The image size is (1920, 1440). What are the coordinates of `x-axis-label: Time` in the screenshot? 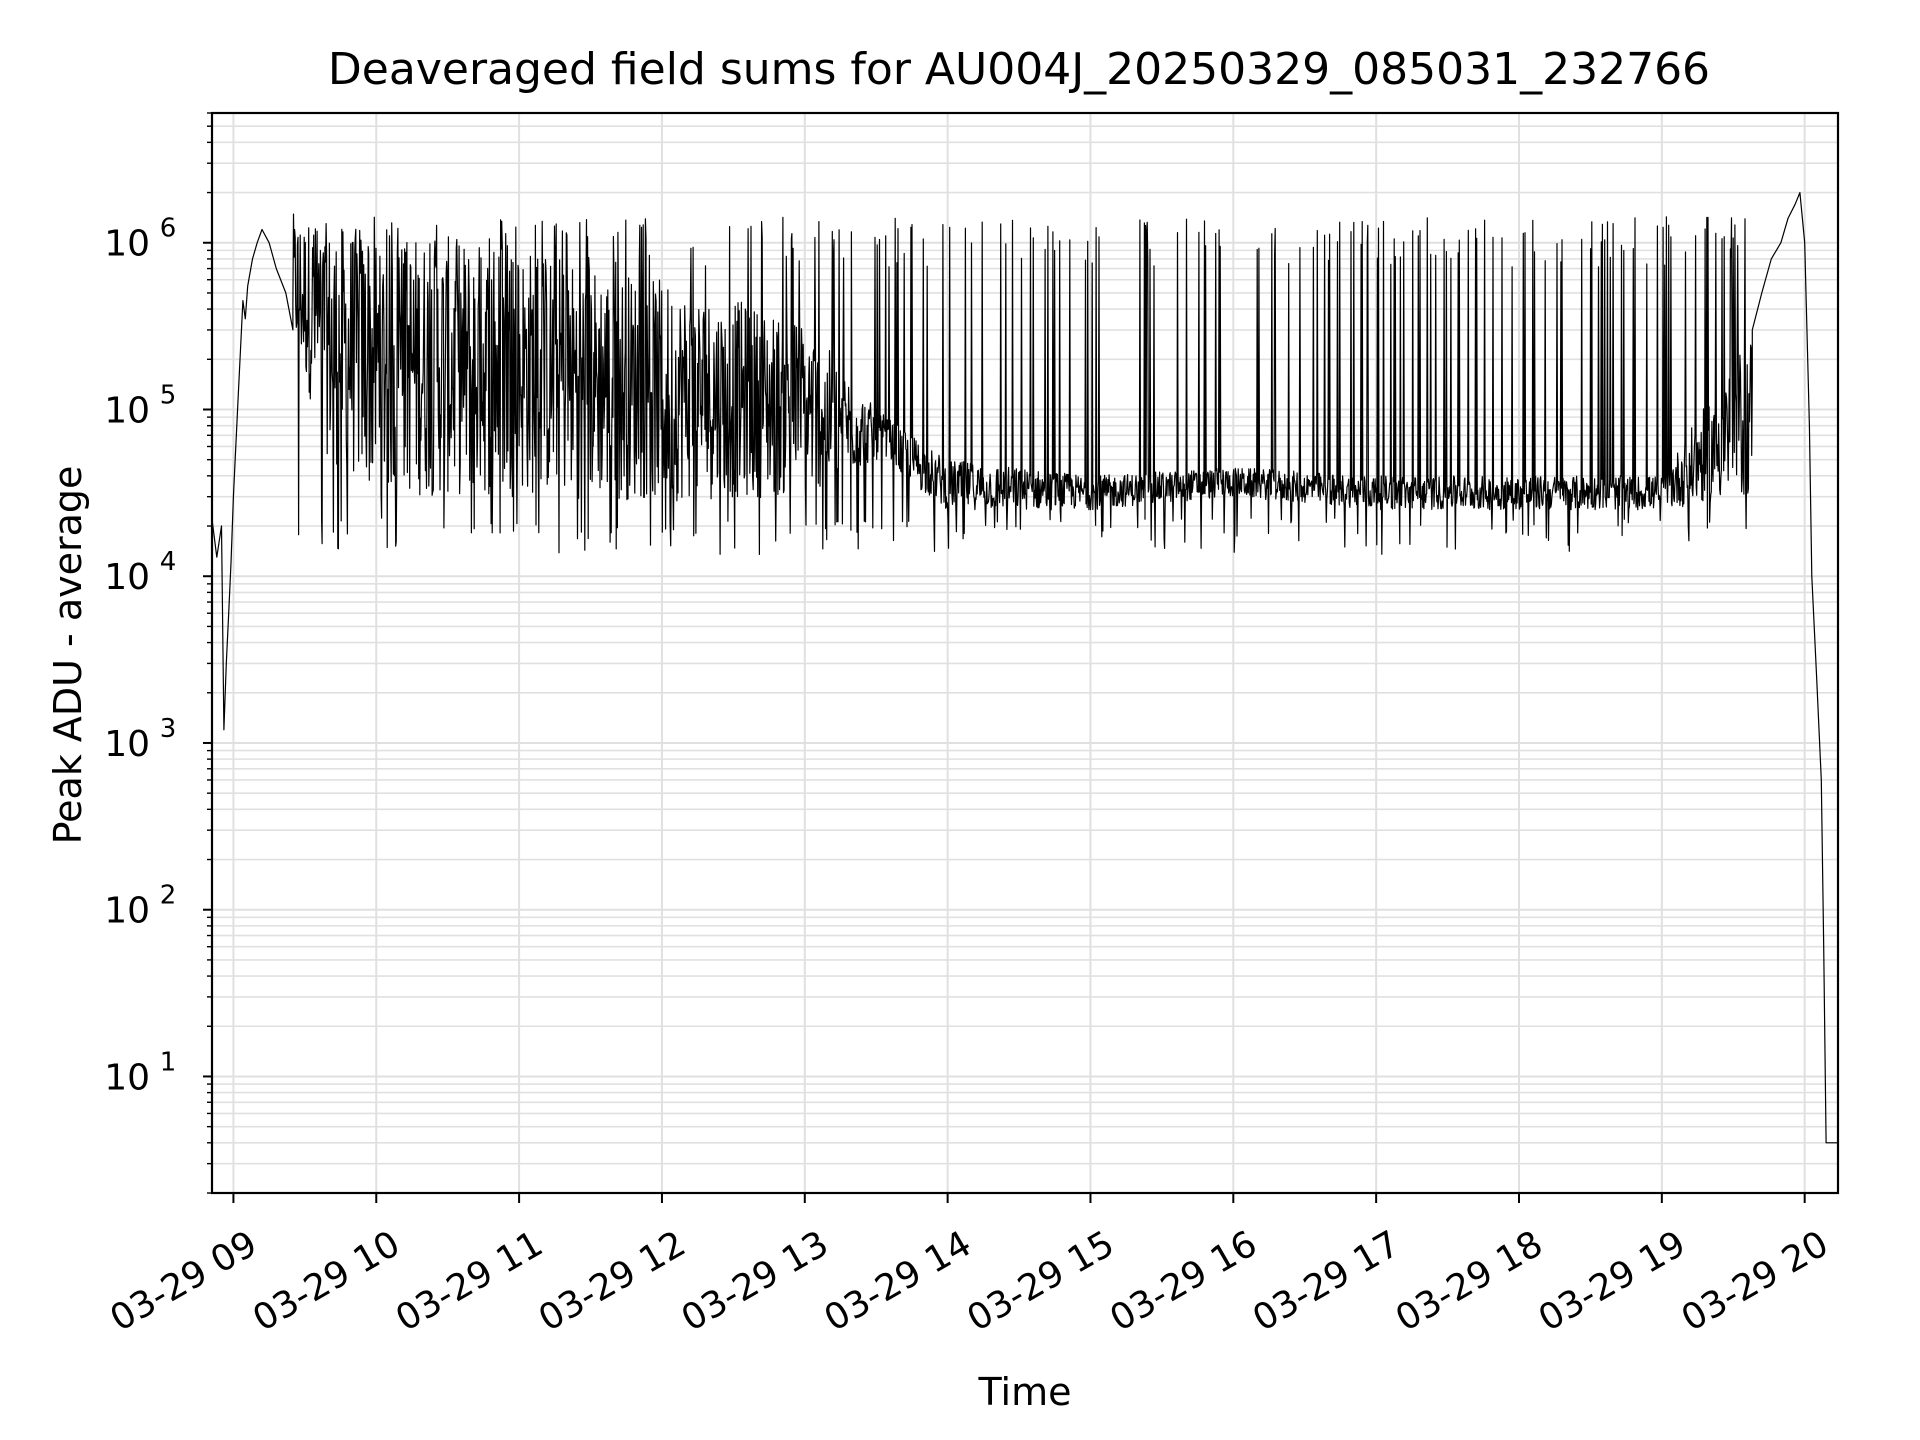 It's located at (1025, 1392).